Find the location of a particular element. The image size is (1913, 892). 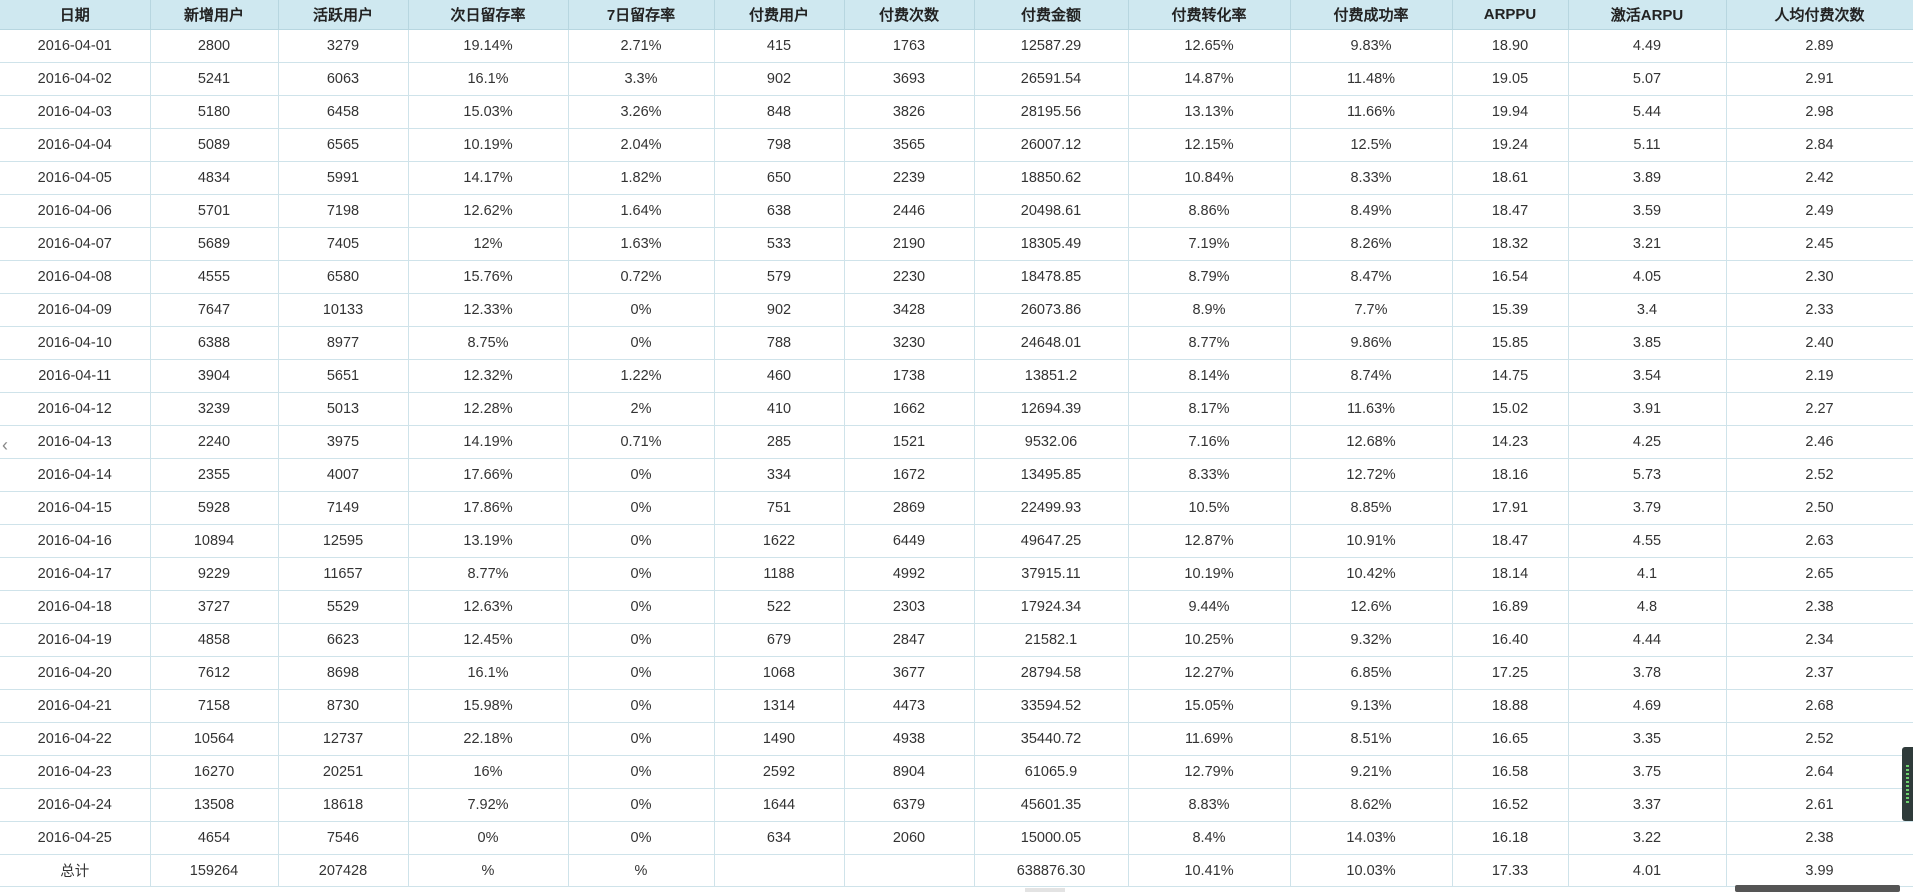

chevron-left-icon: ‹ is located at coordinates (5, 445).